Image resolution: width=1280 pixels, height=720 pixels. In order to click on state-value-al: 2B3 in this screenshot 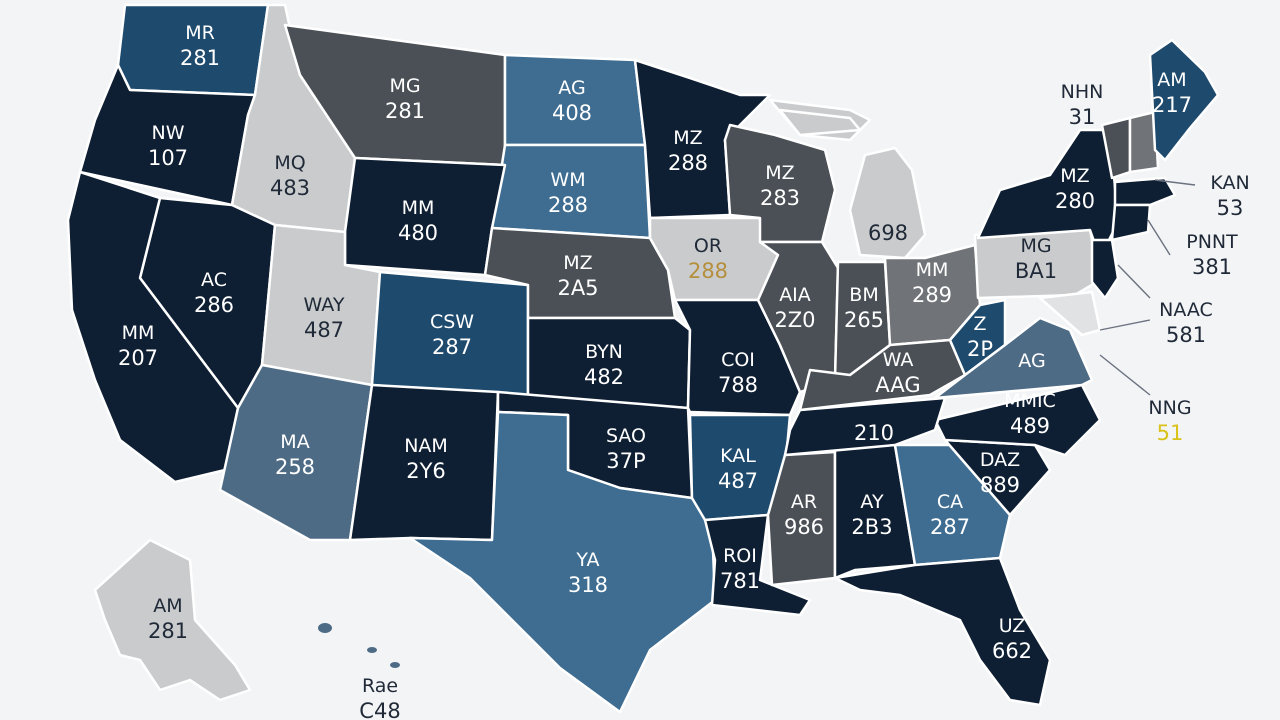, I will do `click(871, 527)`.